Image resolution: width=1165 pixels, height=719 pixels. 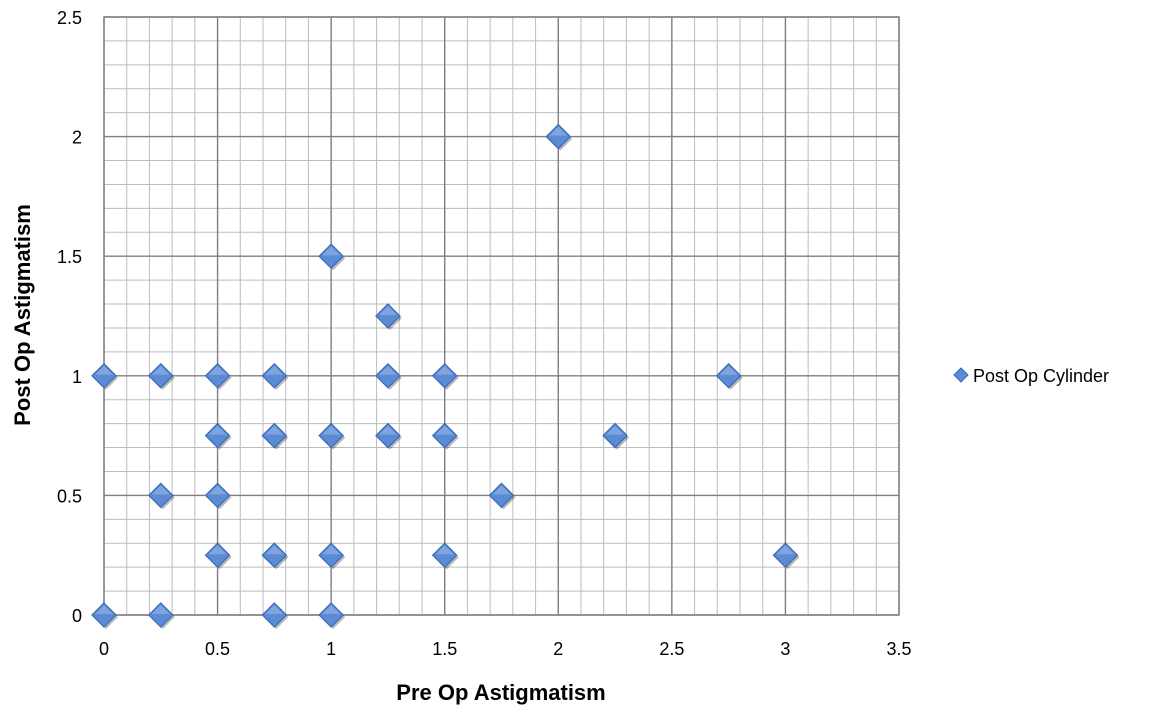 What do you see at coordinates (69, 257) in the screenshot?
I see `y-tick-label: 1.5` at bounding box center [69, 257].